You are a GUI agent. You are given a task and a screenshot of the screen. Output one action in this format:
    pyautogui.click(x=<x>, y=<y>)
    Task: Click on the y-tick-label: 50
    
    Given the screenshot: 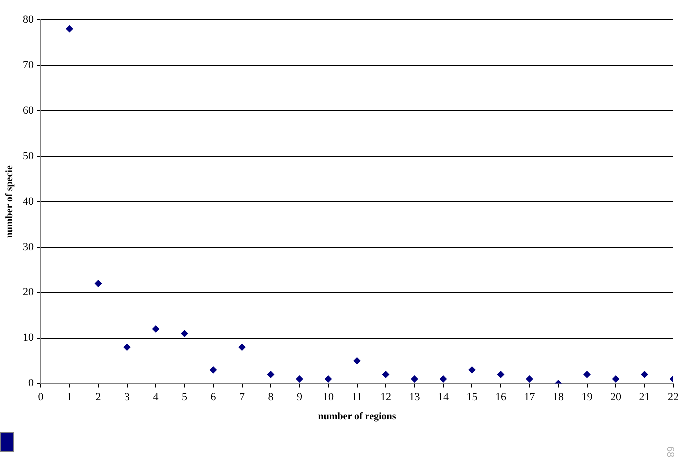 What is the action you would take?
    pyautogui.click(x=28, y=156)
    